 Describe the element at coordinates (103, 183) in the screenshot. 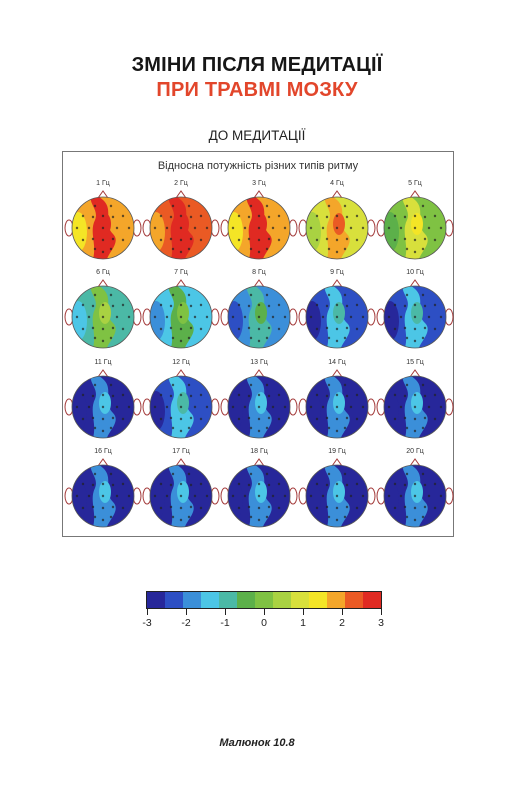

I see `topomap-label: 1 Гц` at that location.